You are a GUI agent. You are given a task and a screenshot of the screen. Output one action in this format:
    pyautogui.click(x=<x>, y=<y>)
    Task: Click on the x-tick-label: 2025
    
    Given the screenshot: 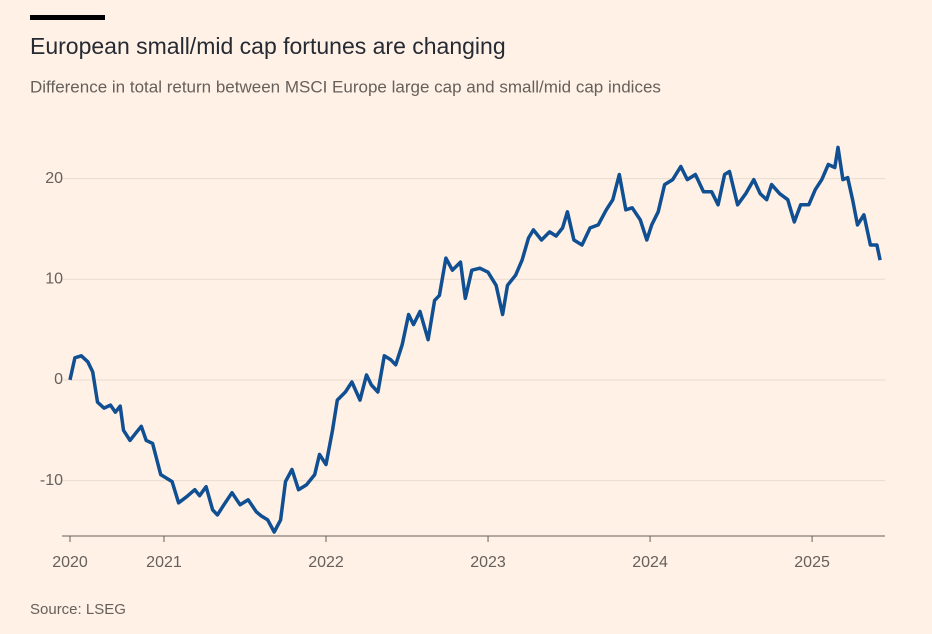 What is the action you would take?
    pyautogui.click(x=812, y=562)
    